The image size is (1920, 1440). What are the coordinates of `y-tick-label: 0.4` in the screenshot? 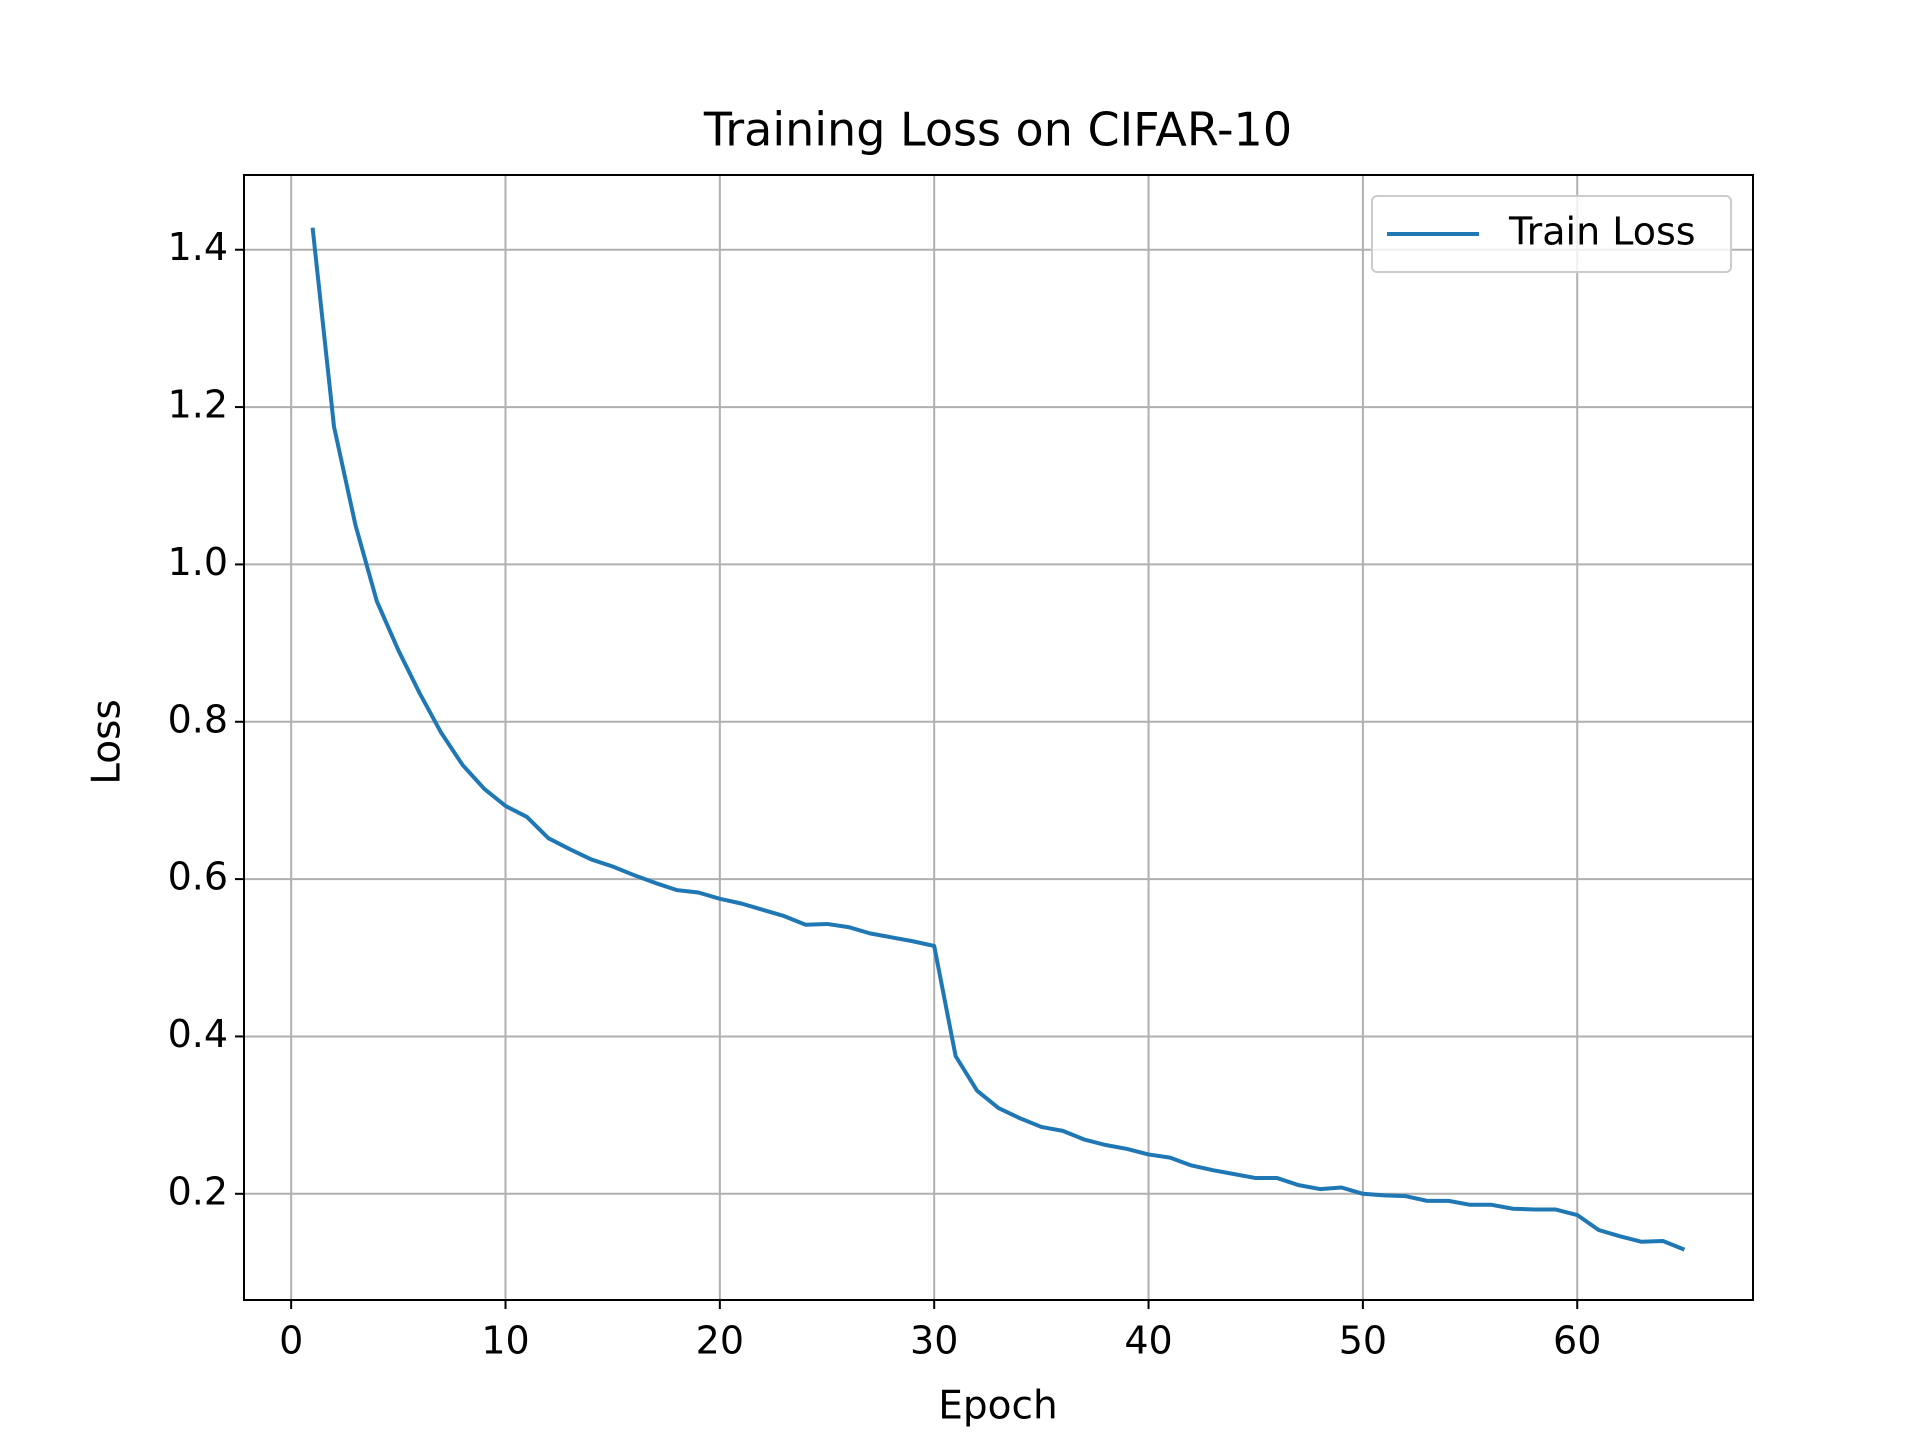 It's located at (198, 1034).